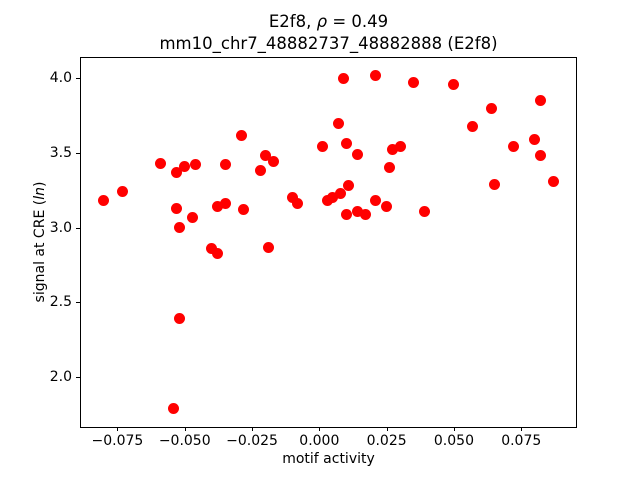  Describe the element at coordinates (60, 227) in the screenshot. I see `y-tick-label: 3.0` at that location.